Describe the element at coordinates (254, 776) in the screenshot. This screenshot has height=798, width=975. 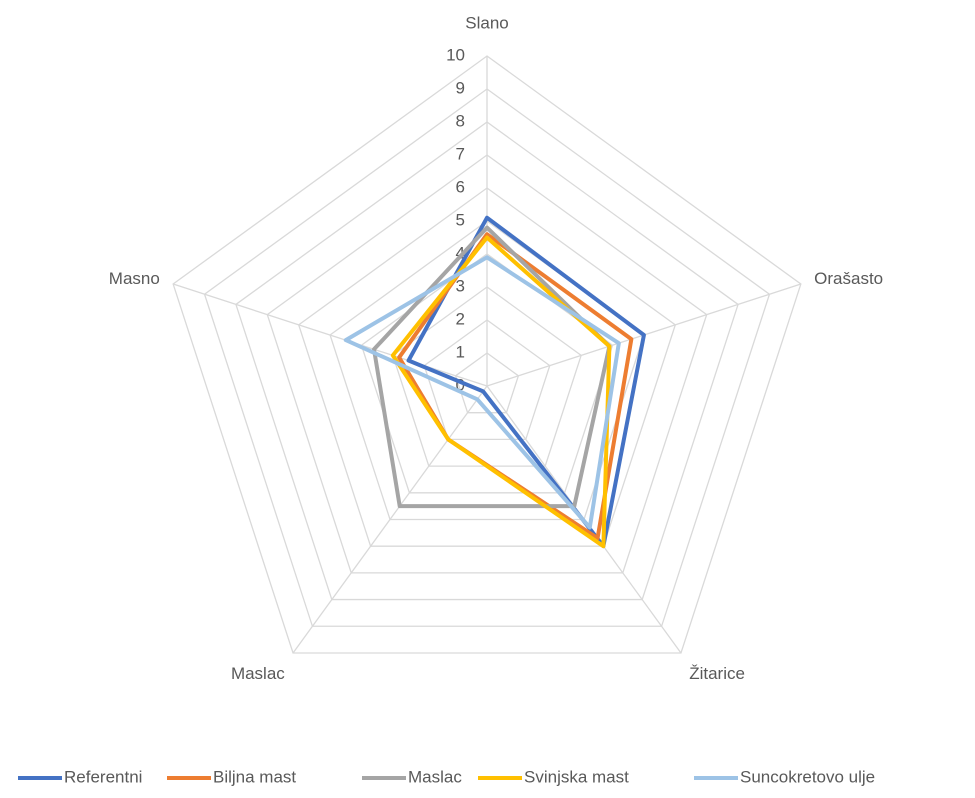
I see `legend-label: Biljna mast` at that location.